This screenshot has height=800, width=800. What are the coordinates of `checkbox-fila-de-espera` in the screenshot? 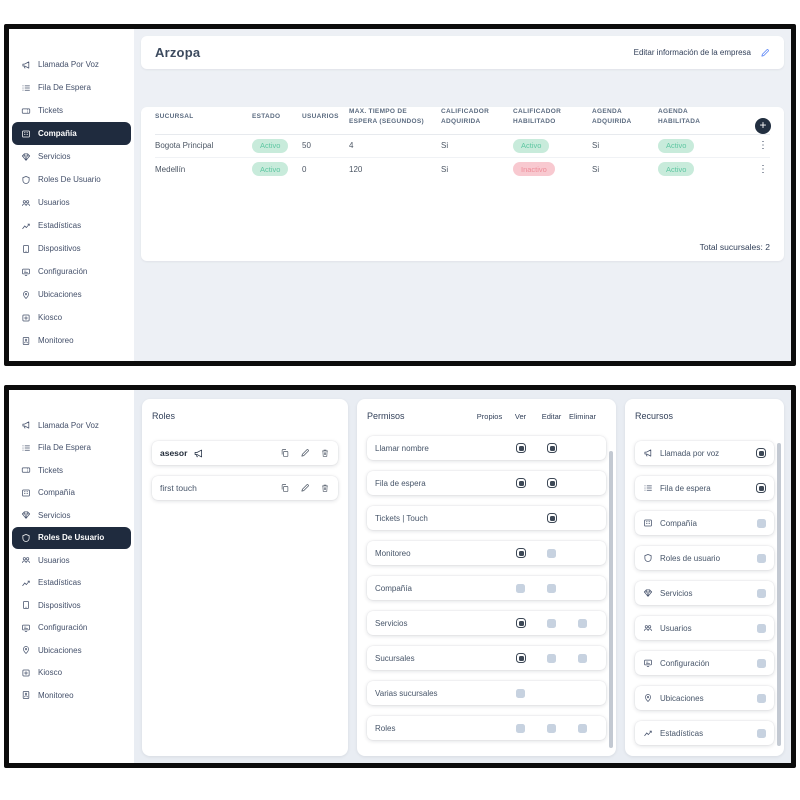 It's located at (761, 488).